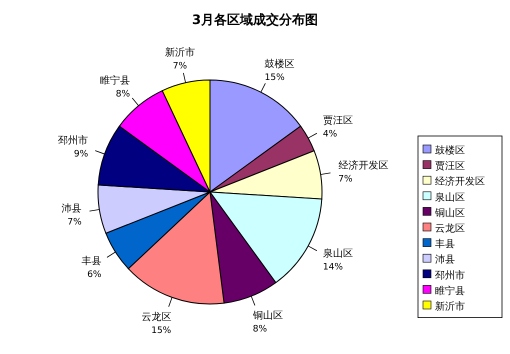 This screenshot has height=354, width=510. Describe the element at coordinates (450, 306) in the screenshot. I see `legend-label: 新沂市` at that location.